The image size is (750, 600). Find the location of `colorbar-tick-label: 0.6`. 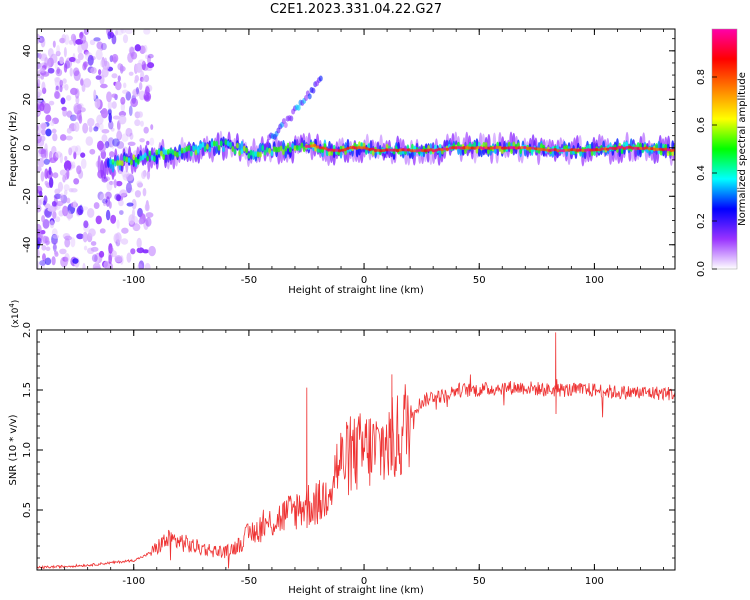

colorbar-tick-label: 0.6 is located at coordinates (701, 125).